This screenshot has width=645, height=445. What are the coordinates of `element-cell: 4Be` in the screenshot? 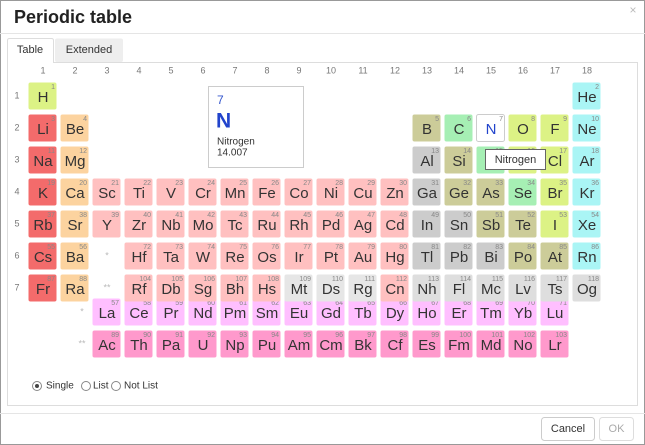 It's located at (74, 128).